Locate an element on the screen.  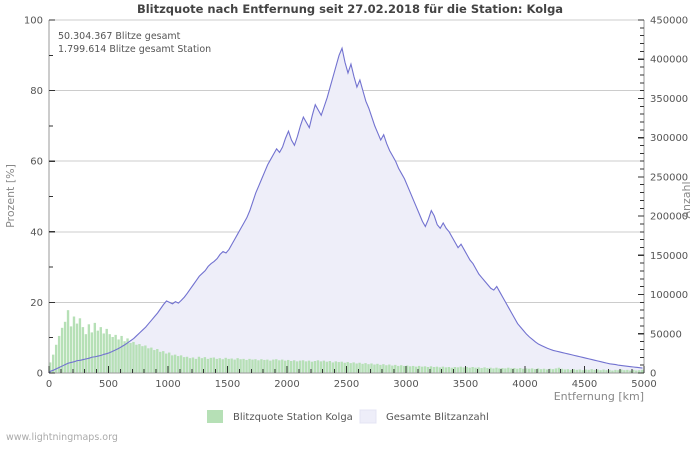
legend-label-total: Gesamte Blitzanzahl is located at coordinates (437, 417).